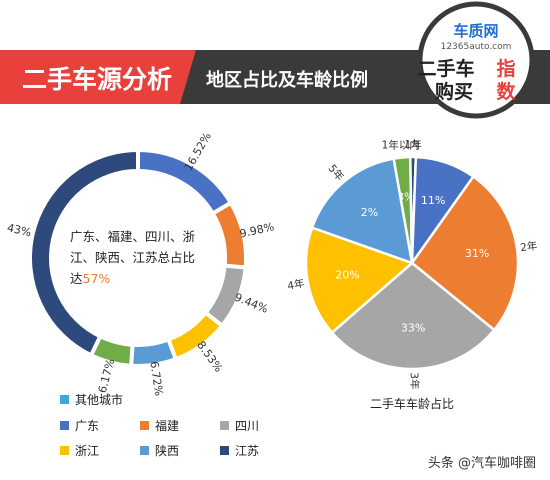 This screenshot has width=550, height=480. I want to click on donut-label-2: 9.44%, so click(251, 303).